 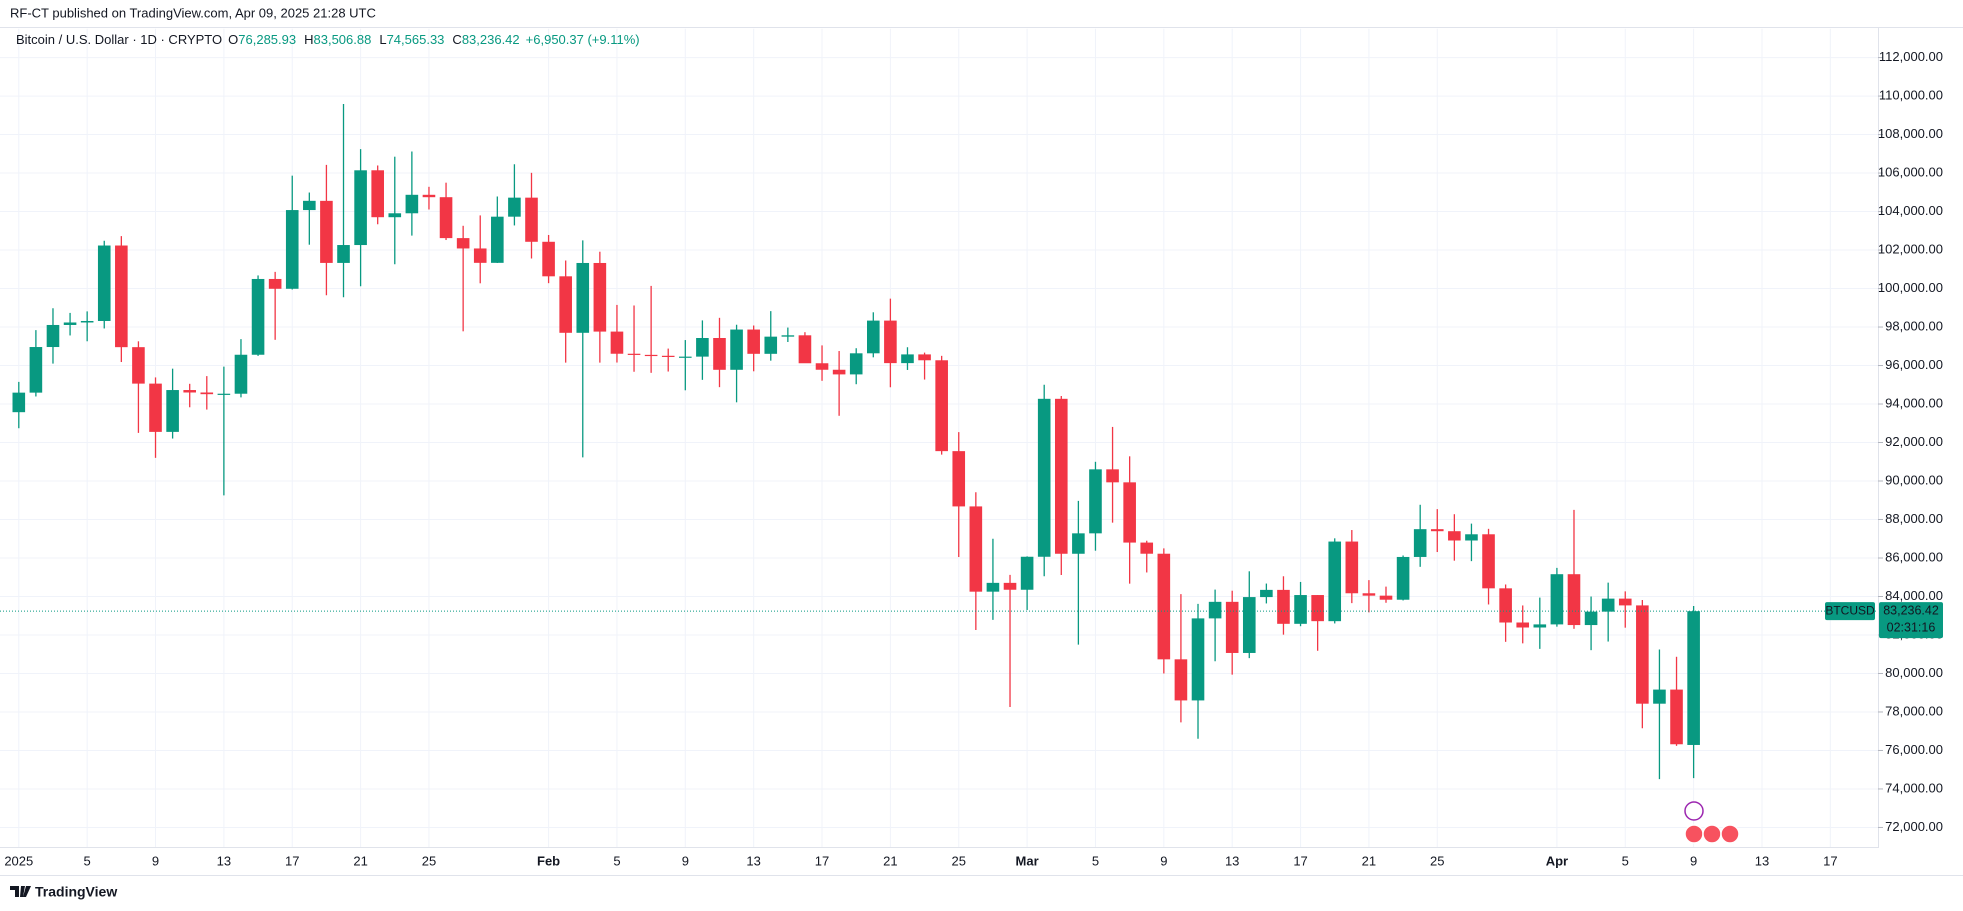 I want to click on ohlc-value: 76,285.93, so click(x=267, y=39).